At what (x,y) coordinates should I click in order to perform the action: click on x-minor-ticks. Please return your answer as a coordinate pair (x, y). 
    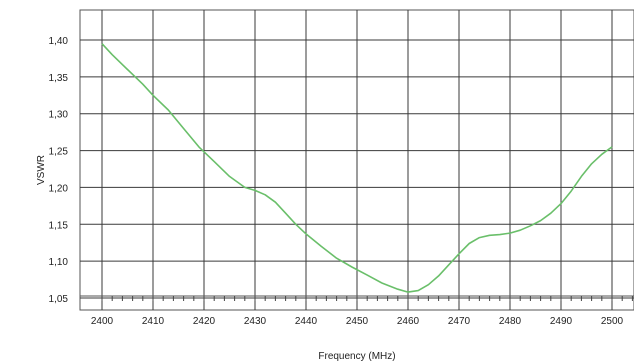
    Looking at the image, I should click on (357, 298).